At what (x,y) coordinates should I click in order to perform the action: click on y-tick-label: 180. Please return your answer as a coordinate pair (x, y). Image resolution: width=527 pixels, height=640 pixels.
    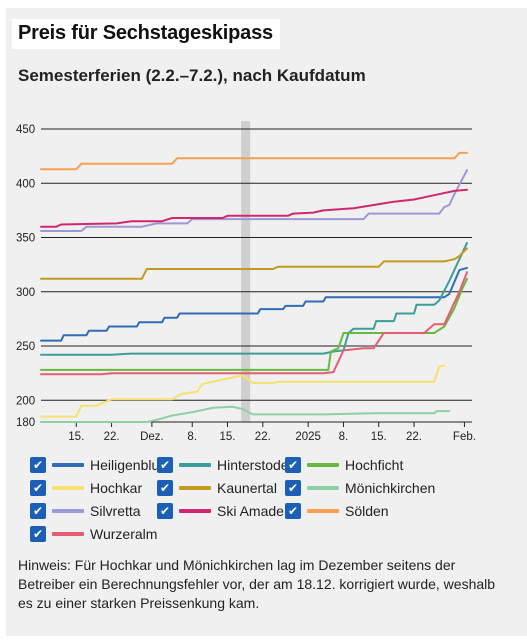
    Looking at the image, I should click on (25, 423).